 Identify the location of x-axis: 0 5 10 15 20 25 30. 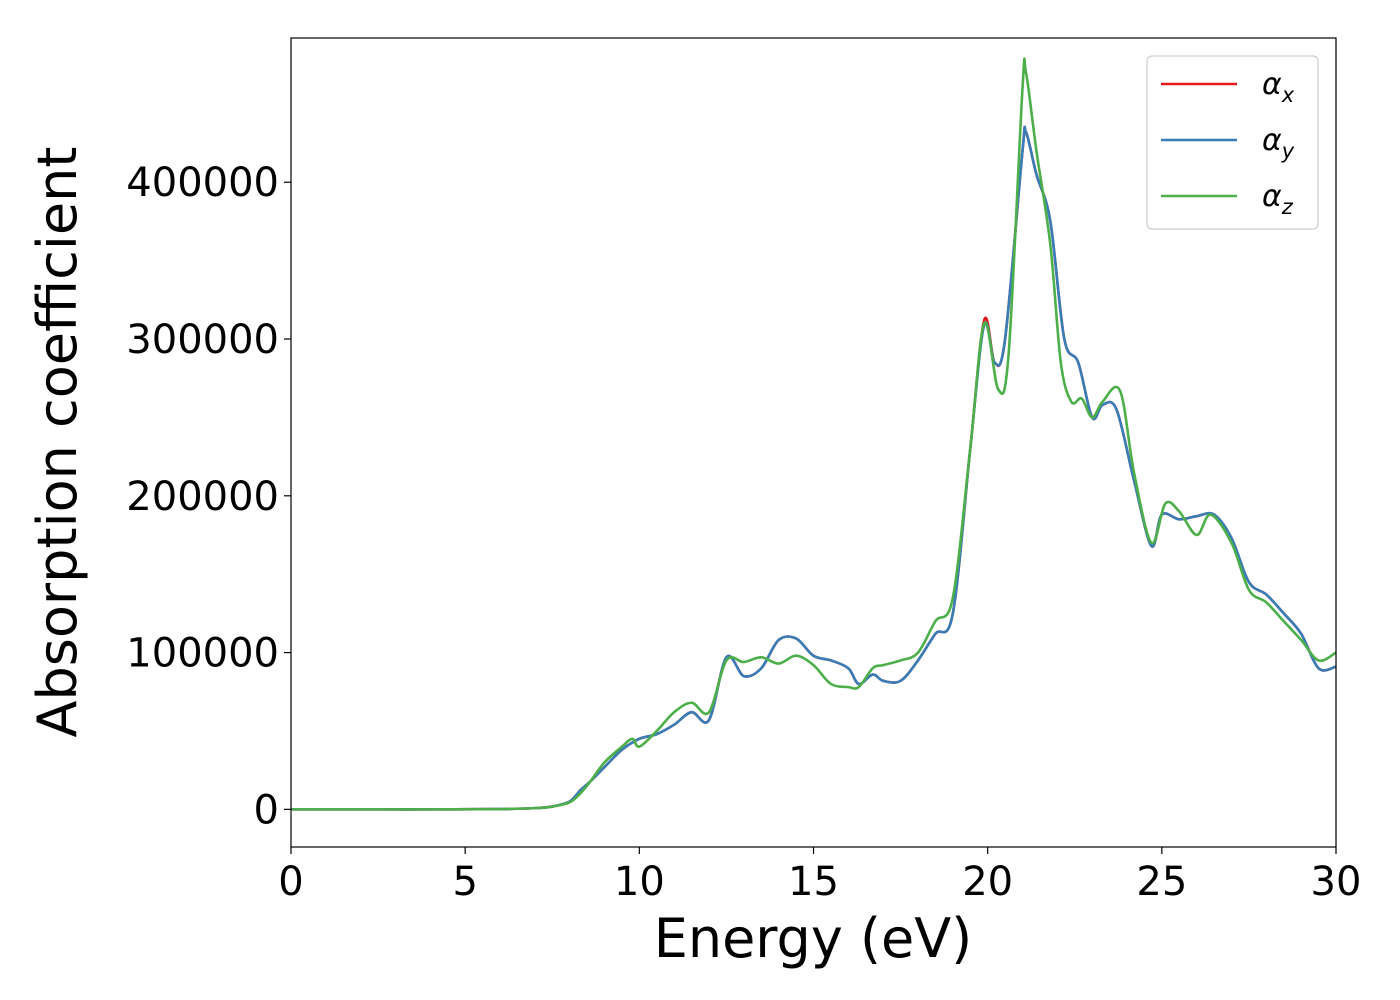
(819, 876).